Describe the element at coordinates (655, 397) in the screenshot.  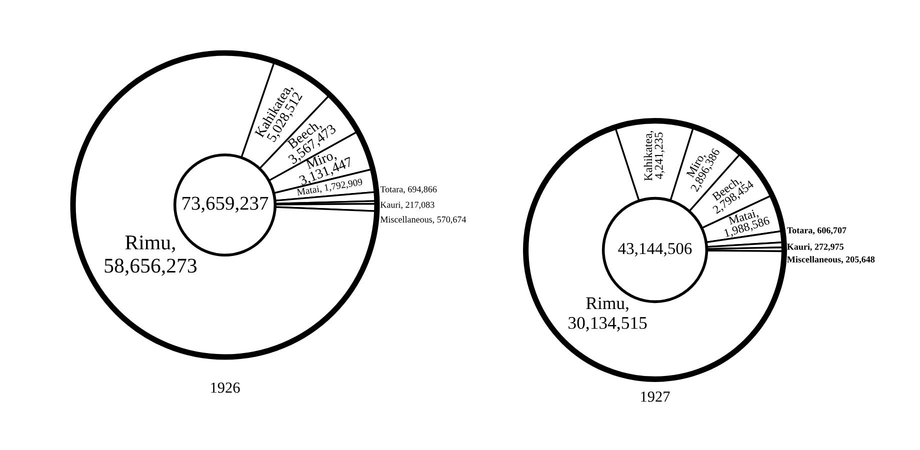
I see `text: 1927` at that location.